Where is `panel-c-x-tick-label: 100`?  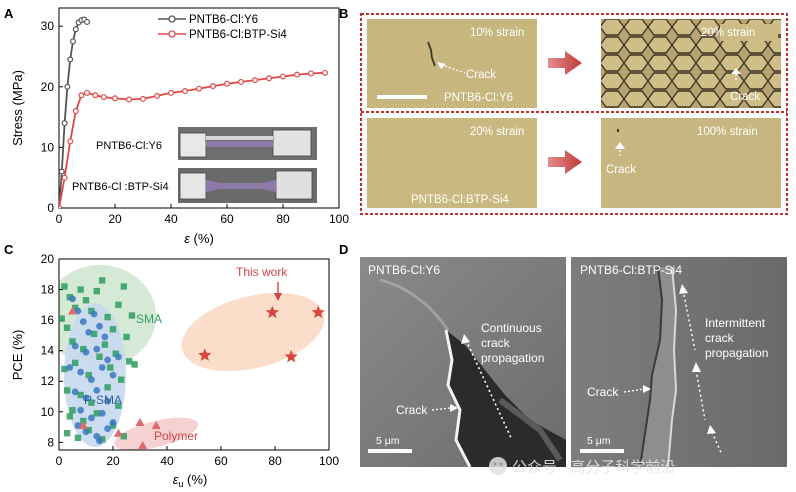 panel-c-x-tick-label: 100 is located at coordinates (329, 461).